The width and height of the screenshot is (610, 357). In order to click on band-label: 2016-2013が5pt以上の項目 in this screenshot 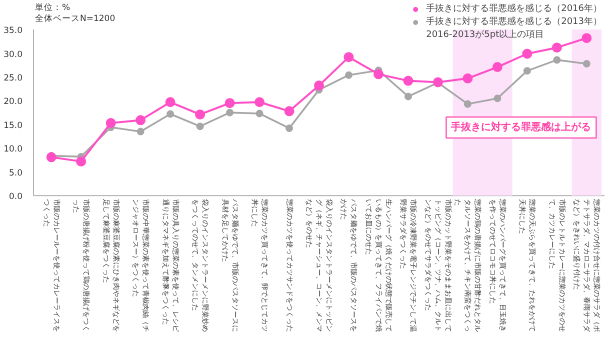, I will do `click(485, 34)`.